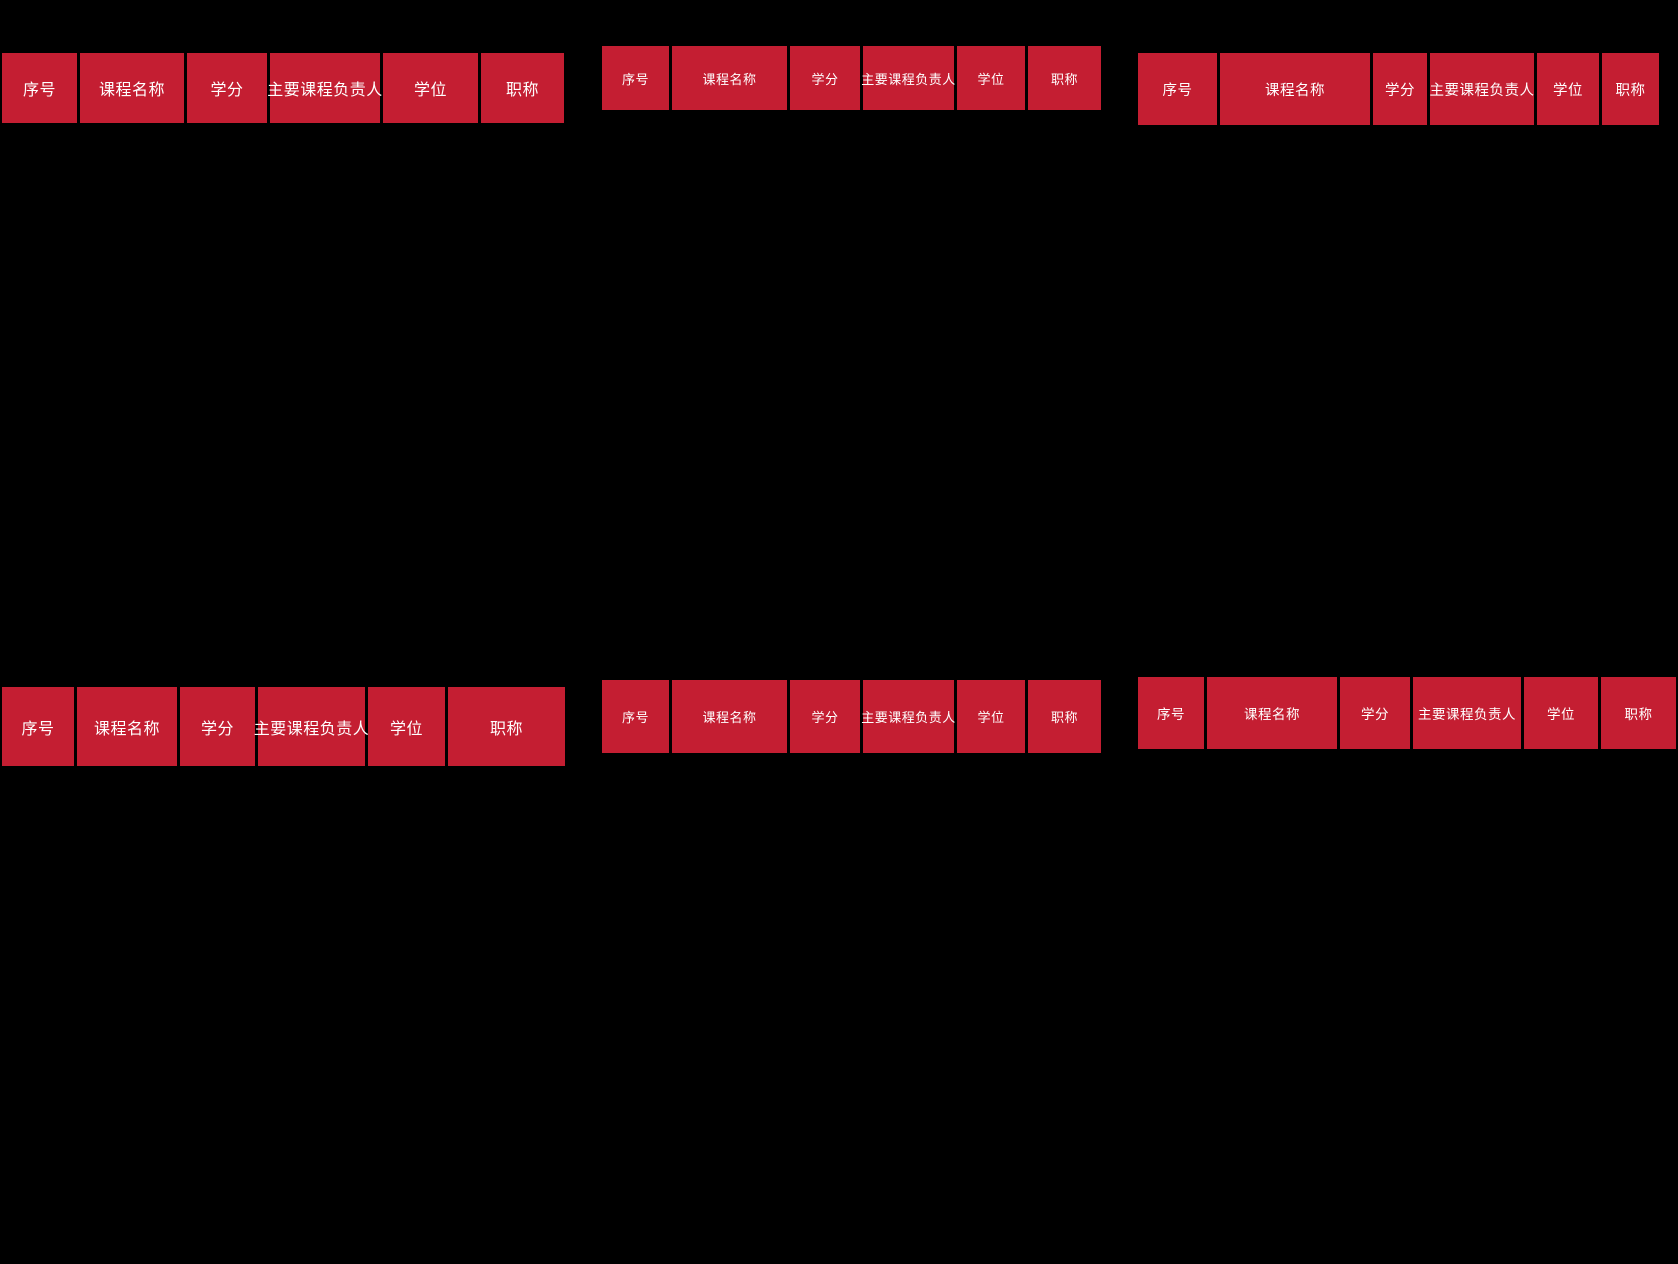 This screenshot has height=1264, width=1678. I want to click on course-table-header-top-left: 序号 课程名称 学分 主要课程负责人 学位 职称, so click(283, 88).